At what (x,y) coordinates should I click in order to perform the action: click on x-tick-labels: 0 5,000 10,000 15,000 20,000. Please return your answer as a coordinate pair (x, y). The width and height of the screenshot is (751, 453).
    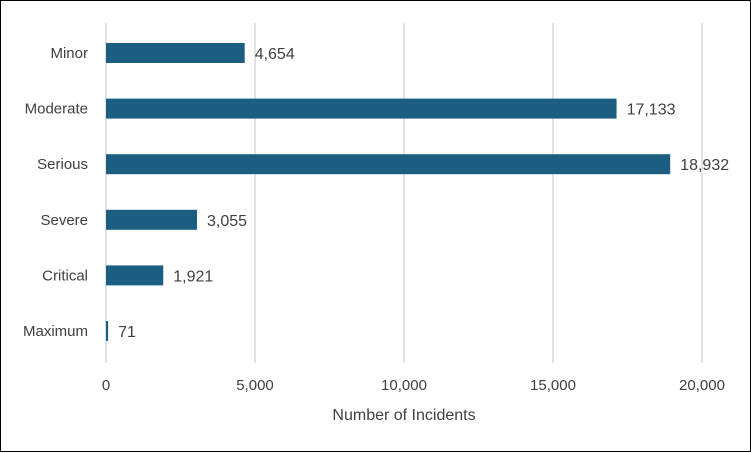
    Looking at the image, I should click on (413, 385).